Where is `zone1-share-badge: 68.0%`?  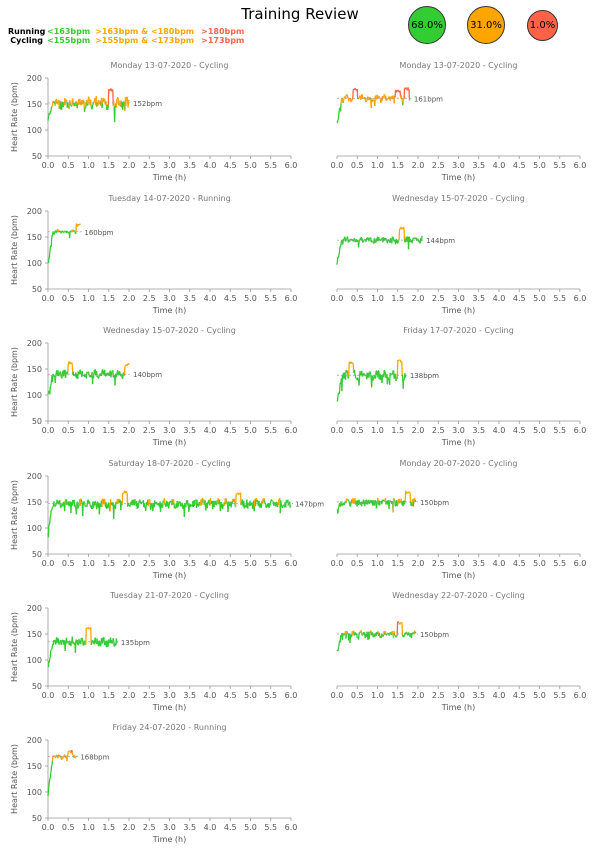
zone1-share-badge: 68.0% is located at coordinates (427, 25).